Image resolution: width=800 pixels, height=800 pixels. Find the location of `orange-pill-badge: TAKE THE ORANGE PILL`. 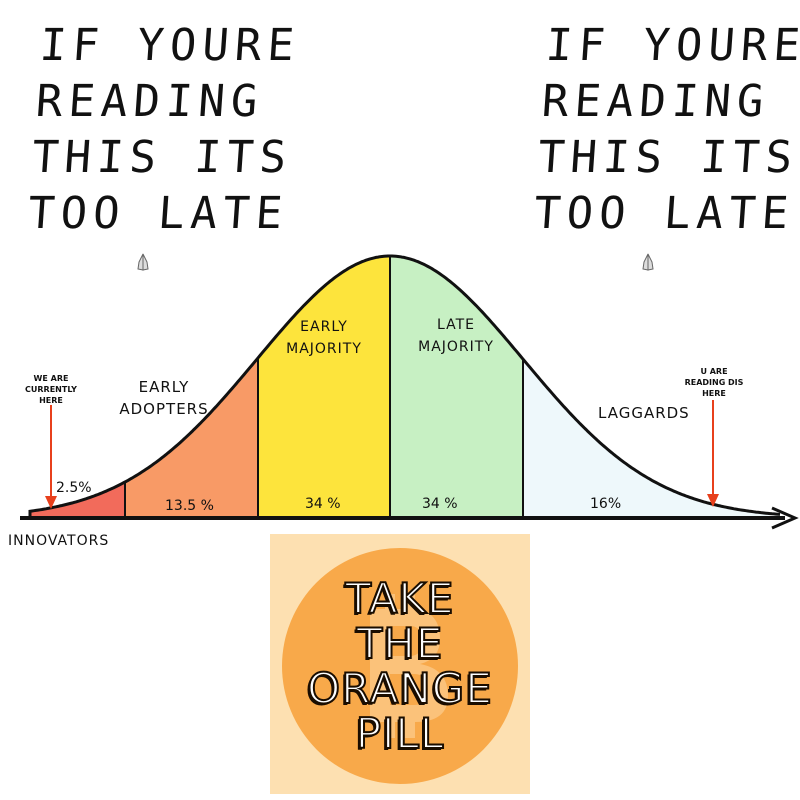

orange-pill-badge: TAKE THE ORANGE PILL is located at coordinates (400, 664).